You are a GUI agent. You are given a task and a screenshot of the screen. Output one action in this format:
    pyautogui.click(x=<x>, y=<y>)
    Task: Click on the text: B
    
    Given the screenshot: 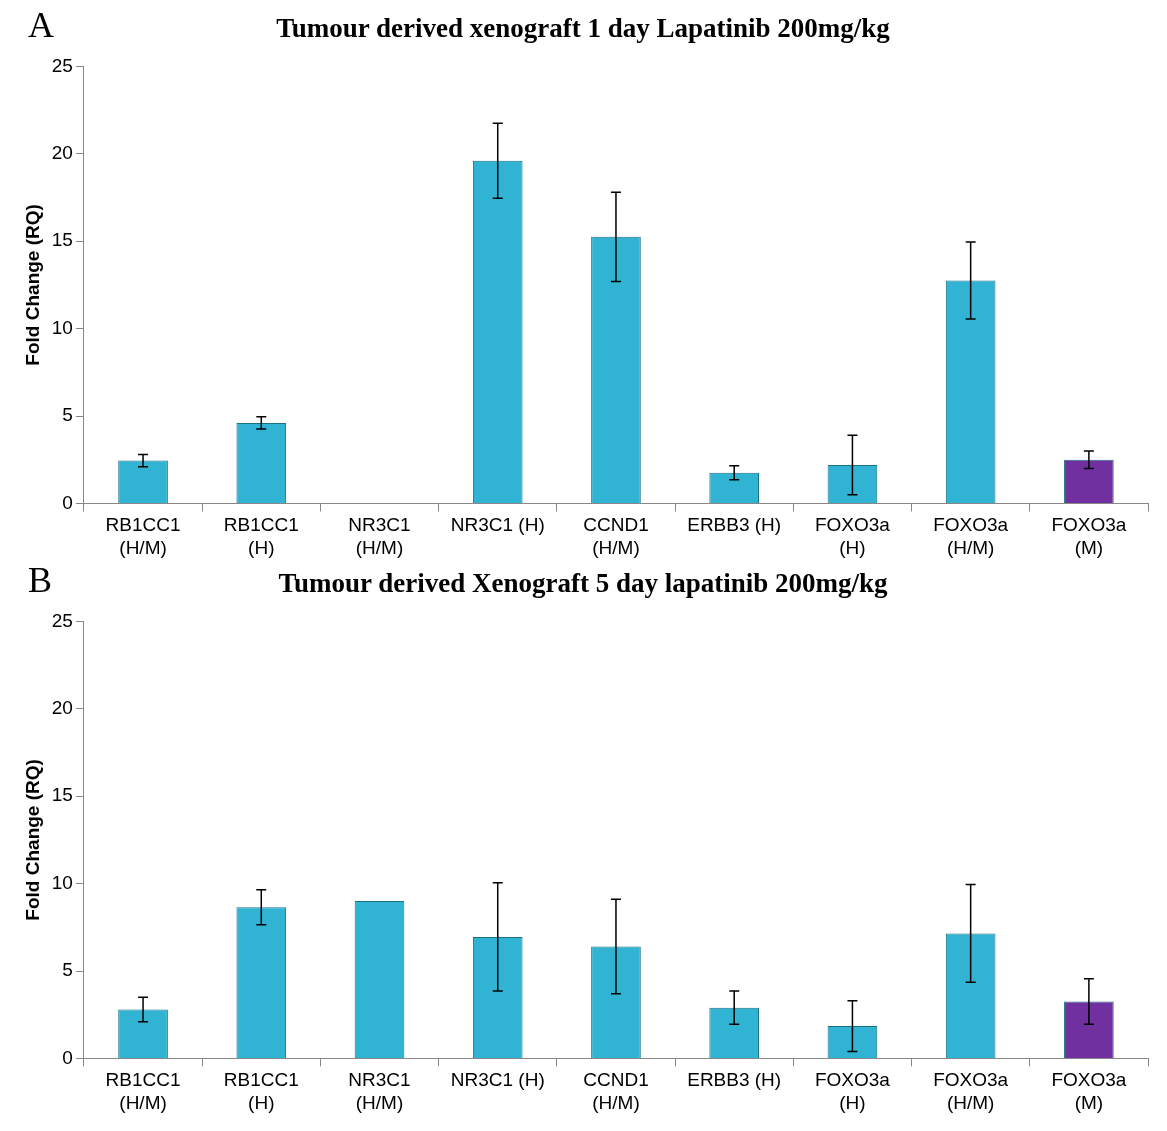 What is the action you would take?
    pyautogui.click(x=40, y=580)
    